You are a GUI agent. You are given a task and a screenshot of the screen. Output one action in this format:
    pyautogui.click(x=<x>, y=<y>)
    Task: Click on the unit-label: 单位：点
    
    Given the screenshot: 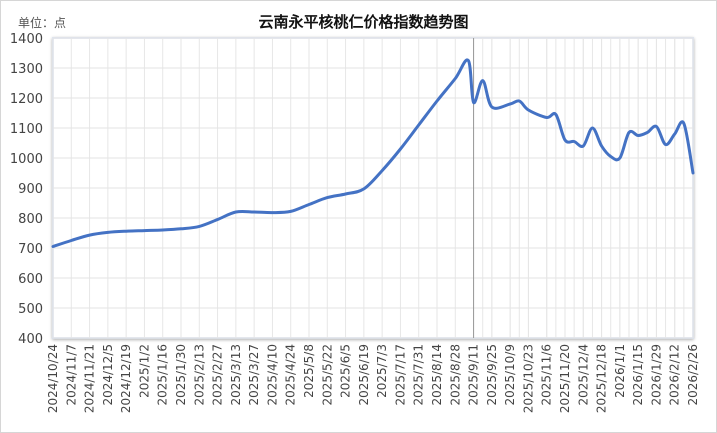 What is the action you would take?
    pyautogui.click(x=42, y=23)
    